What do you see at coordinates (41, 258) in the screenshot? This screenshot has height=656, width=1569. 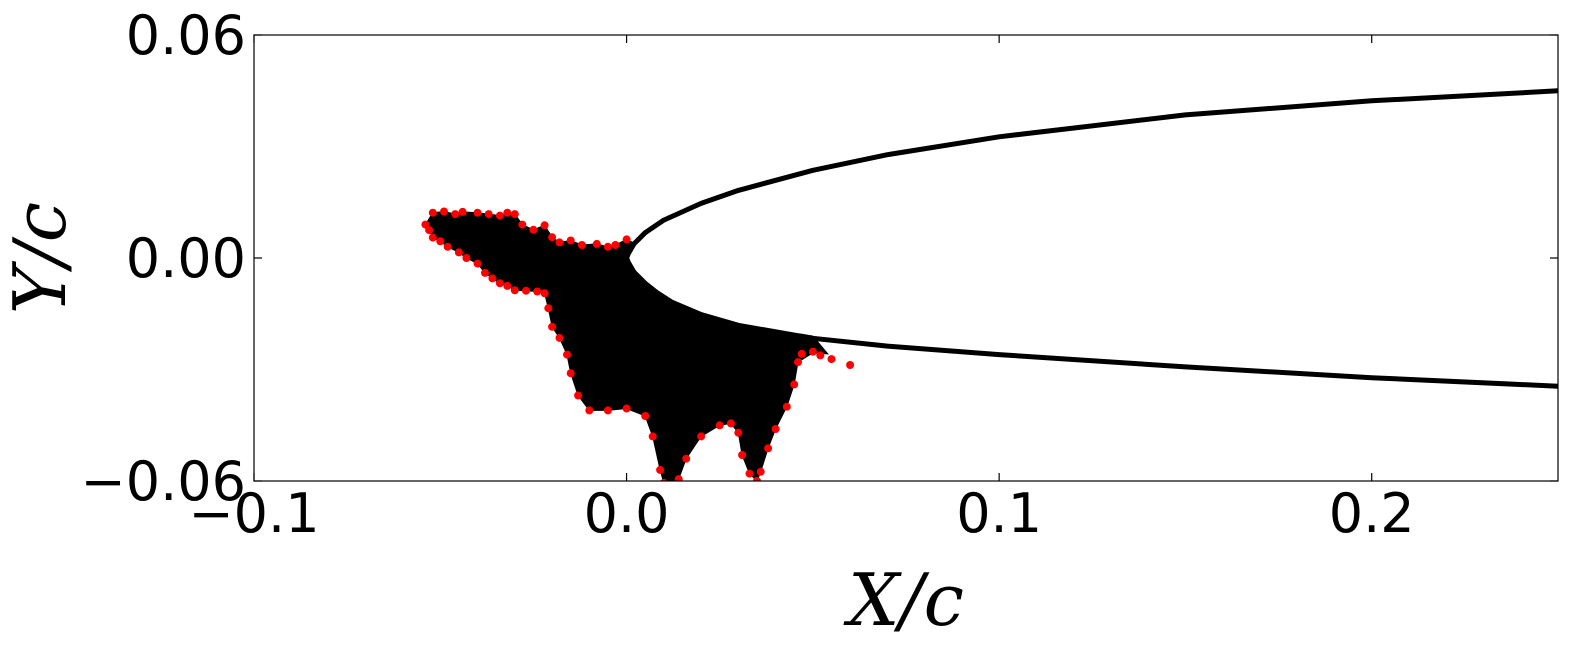 I see `y-axis-label: Y/c` at bounding box center [41, 258].